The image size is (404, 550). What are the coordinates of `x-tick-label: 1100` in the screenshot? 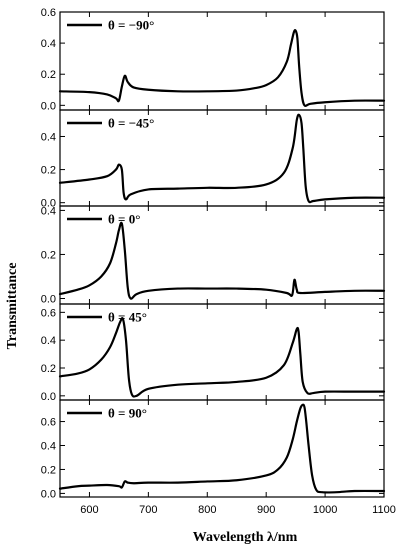 It's located at (384, 510).